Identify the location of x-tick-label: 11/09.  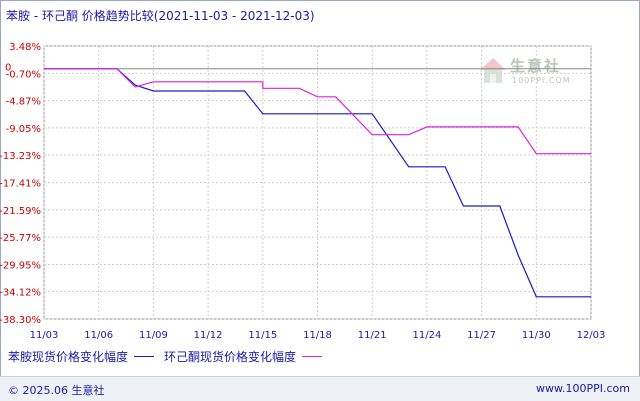
(153, 335).